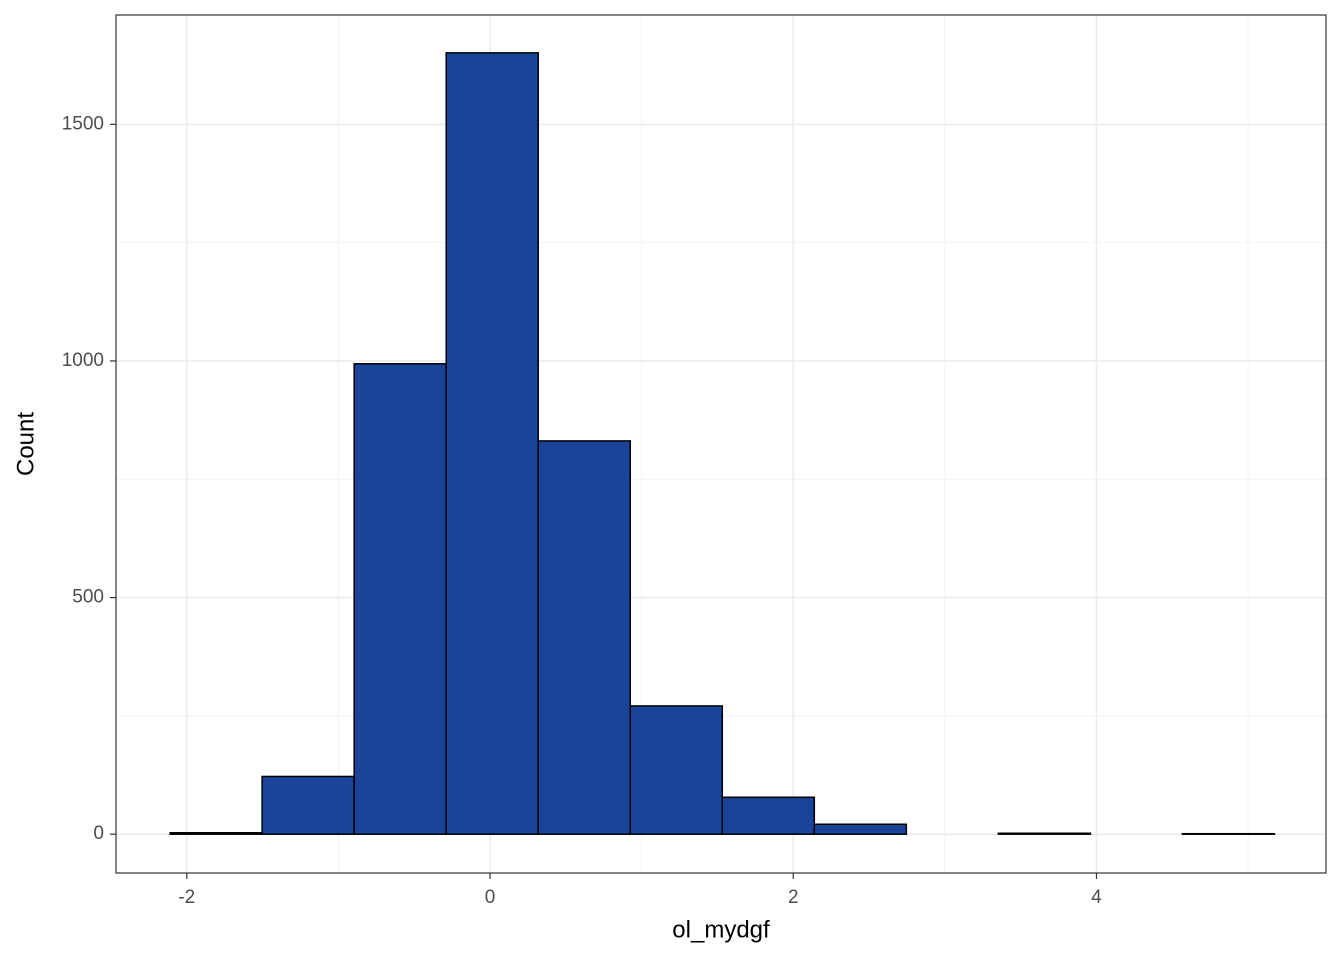 The image size is (1344, 960). Describe the element at coordinates (25, 444) in the screenshot. I see `y-axis-title: Count` at that location.